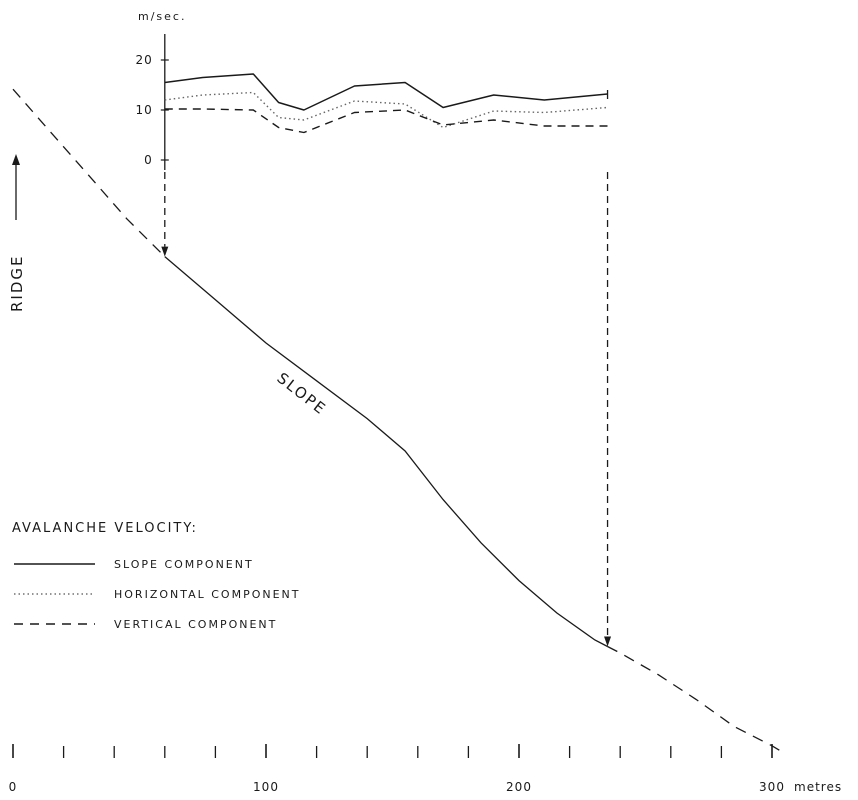 The height and width of the screenshot is (800, 858). I want to click on distance-axis: 0 100 200 300 metres, so click(425, 769).